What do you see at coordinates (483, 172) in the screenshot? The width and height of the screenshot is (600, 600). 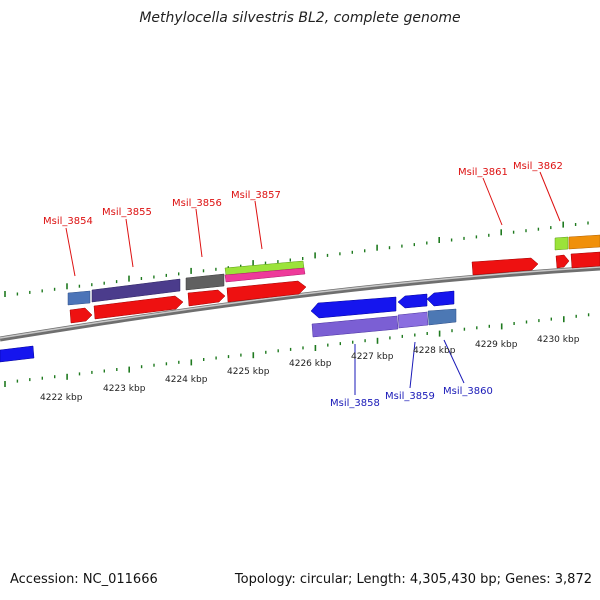 I see `gene-label-msil-3861: Msil_3861` at bounding box center [483, 172].